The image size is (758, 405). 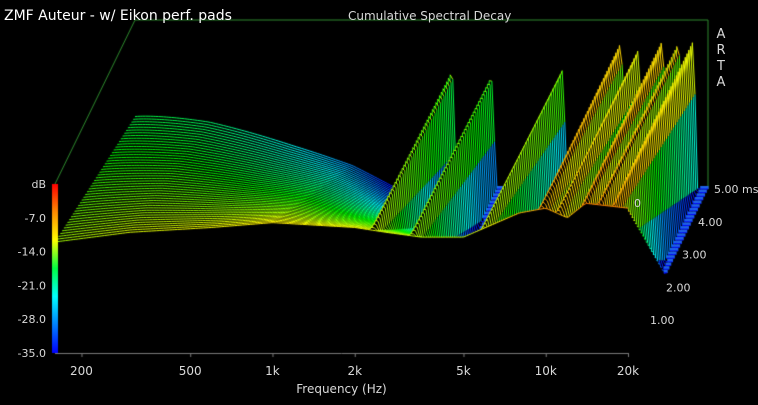 I want to click on arta-brand-label: A R T A, so click(x=721, y=59).